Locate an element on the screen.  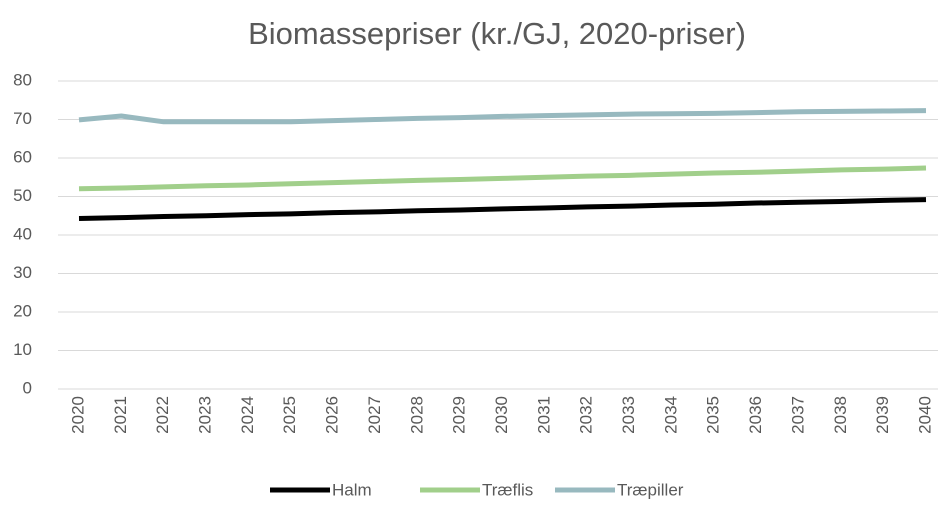
chart-title: Biomassepriser (kr./GJ, 2020-priser) is located at coordinates (497, 33).